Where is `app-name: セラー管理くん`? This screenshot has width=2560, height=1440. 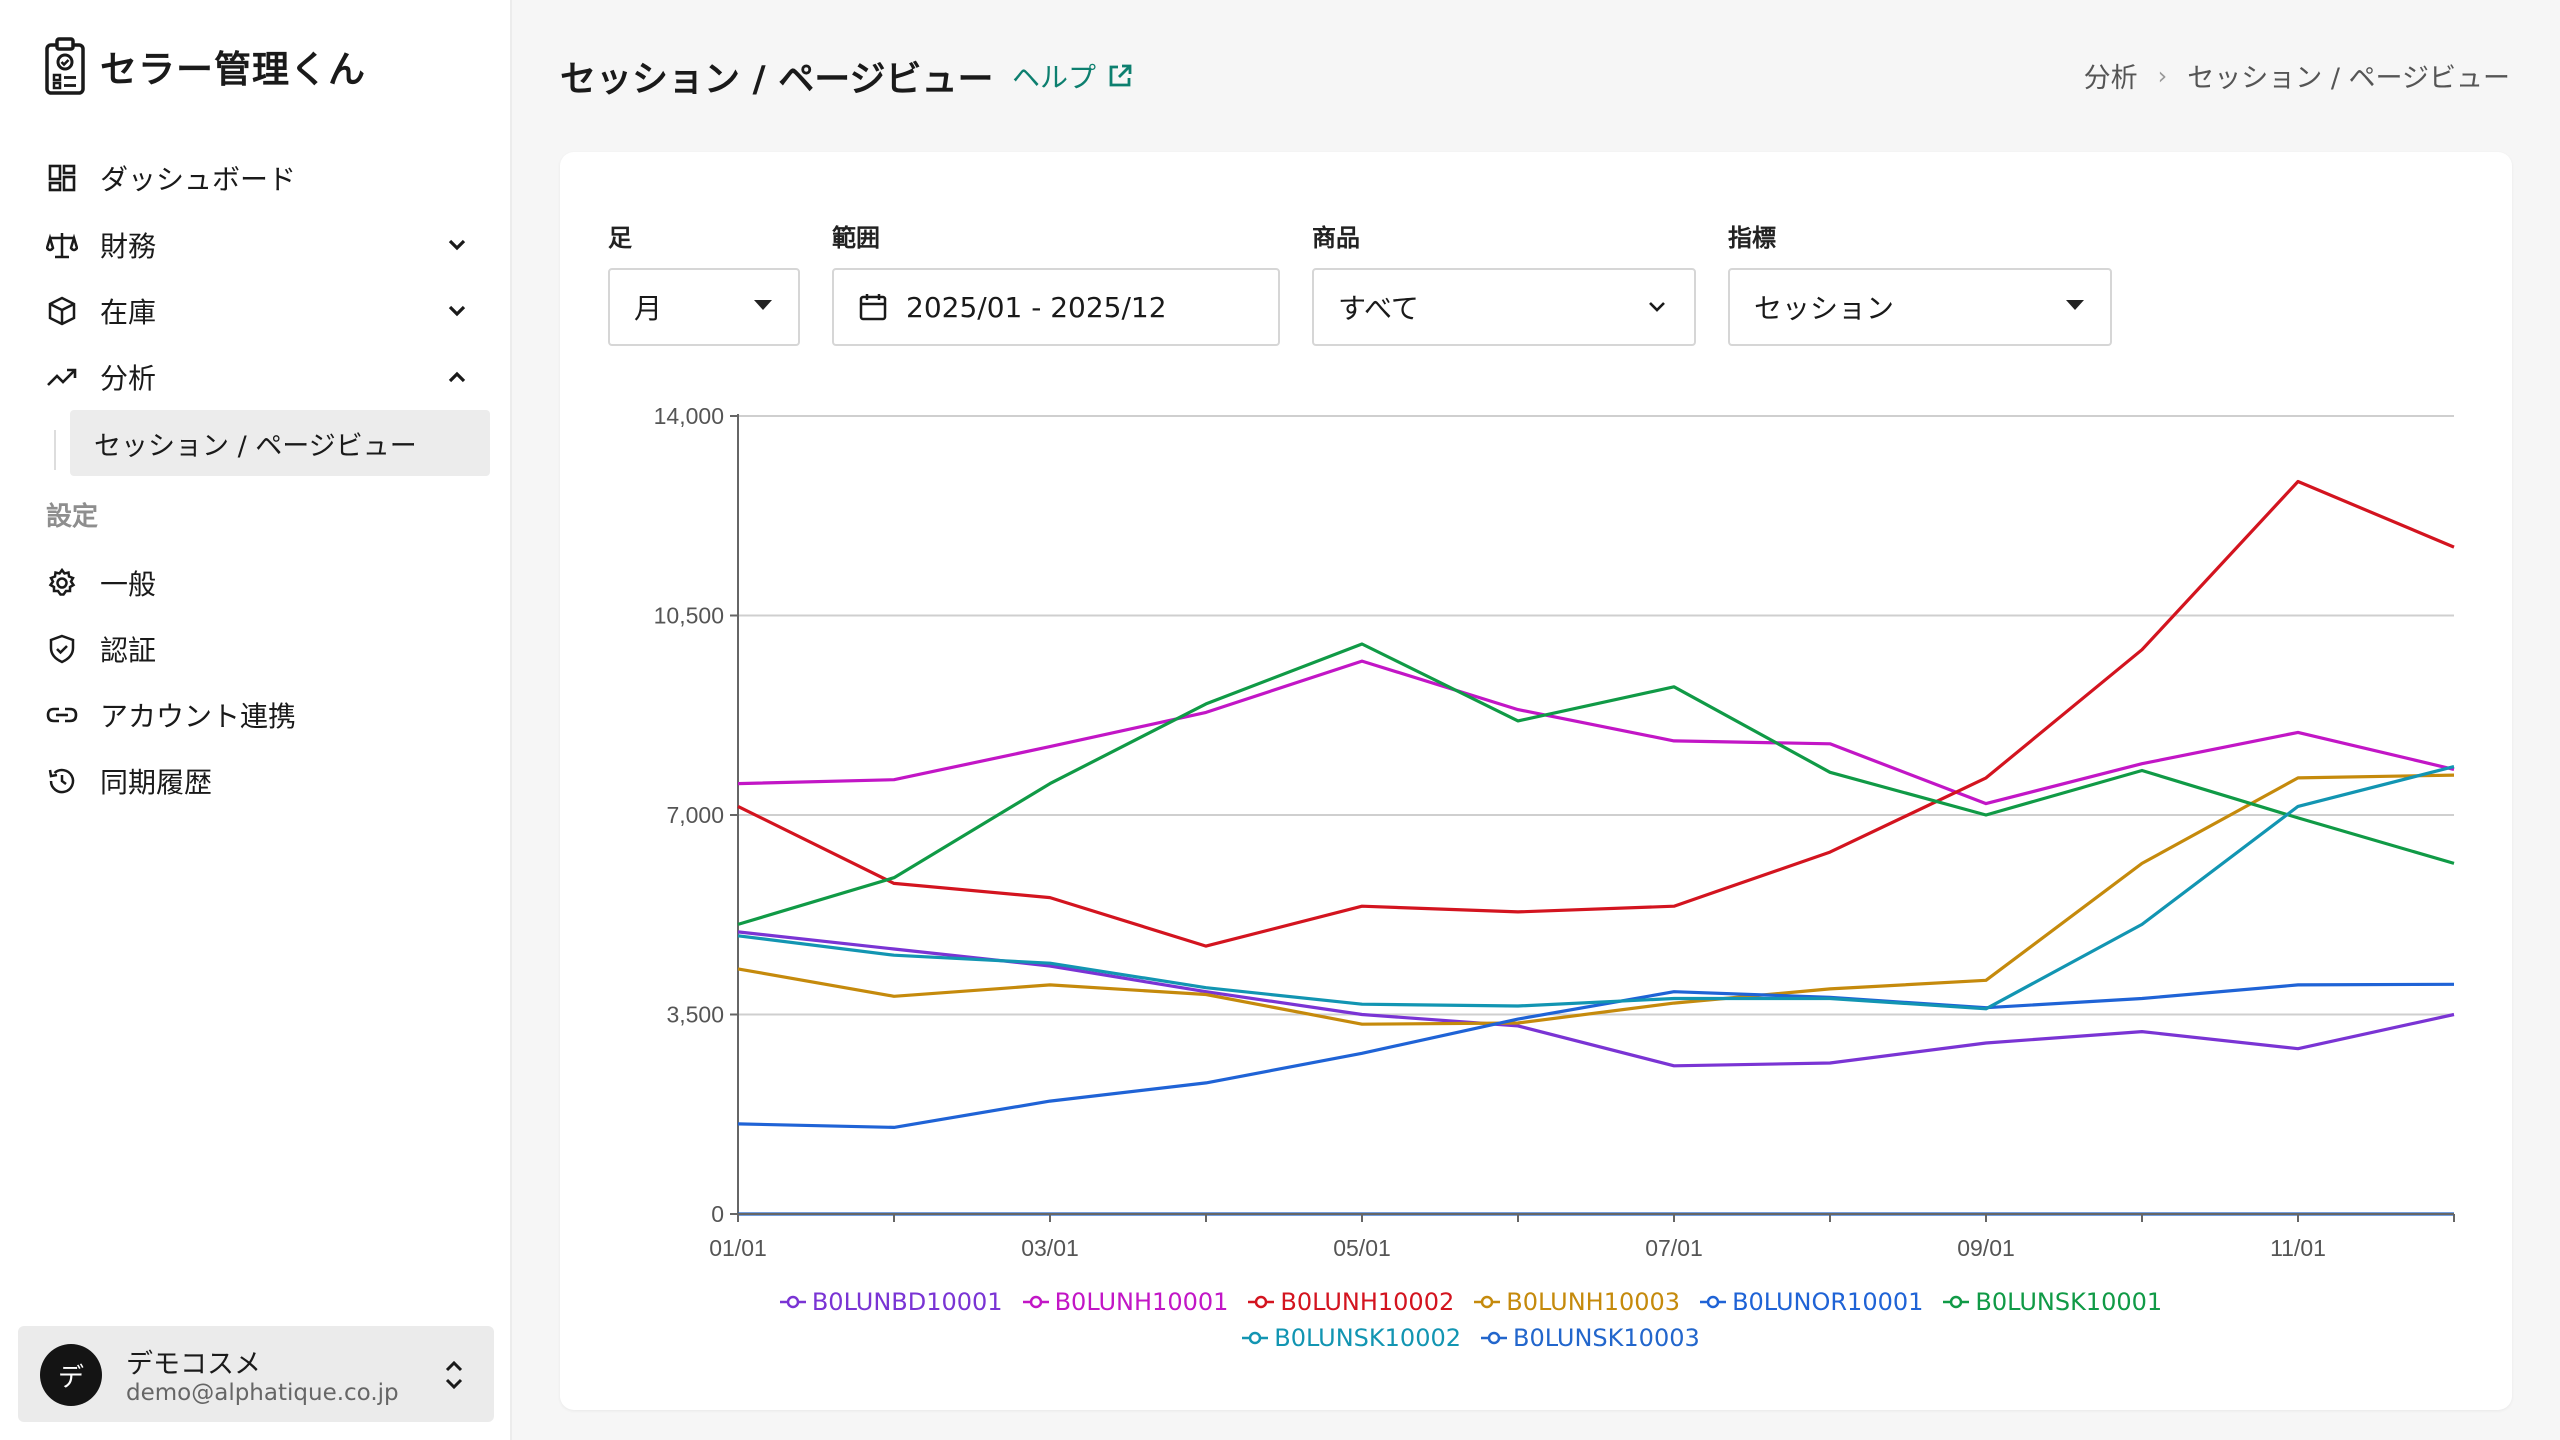 app-name: セラー管理くん is located at coordinates (233, 69).